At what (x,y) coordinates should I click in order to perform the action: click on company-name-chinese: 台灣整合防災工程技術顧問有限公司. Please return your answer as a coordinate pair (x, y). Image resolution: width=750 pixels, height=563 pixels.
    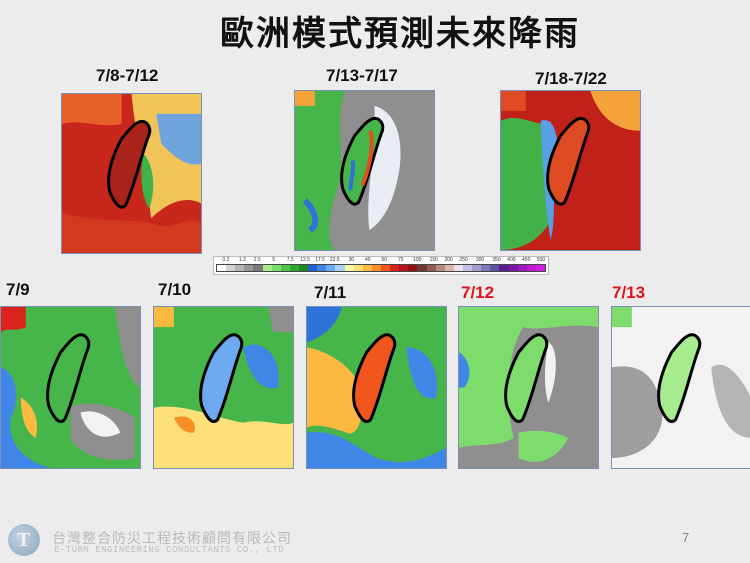
    Looking at the image, I should click on (172, 539).